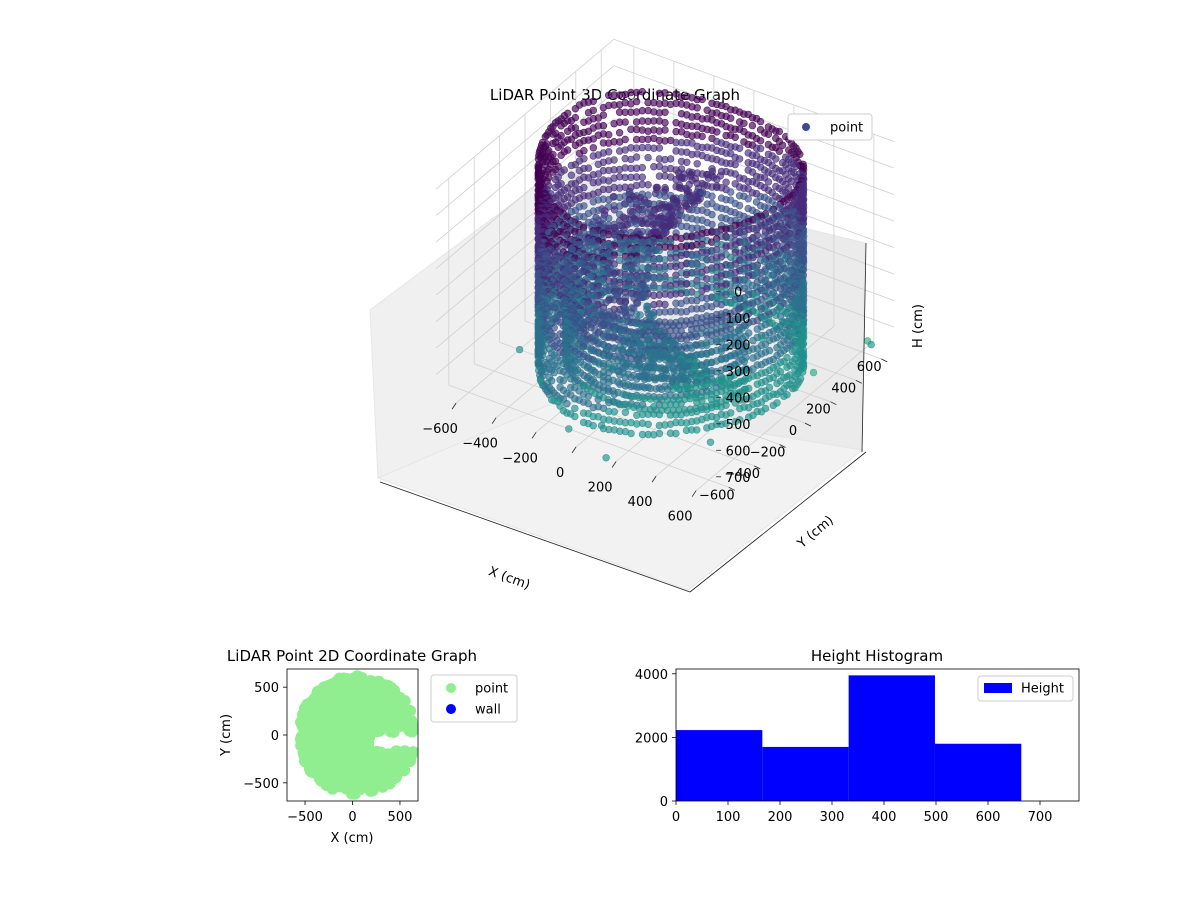 Image resolution: width=1200 pixels, height=900 pixels. What do you see at coordinates (509, 578) in the screenshot?
I see `x-axis-label-3d: X (cm)` at bounding box center [509, 578].